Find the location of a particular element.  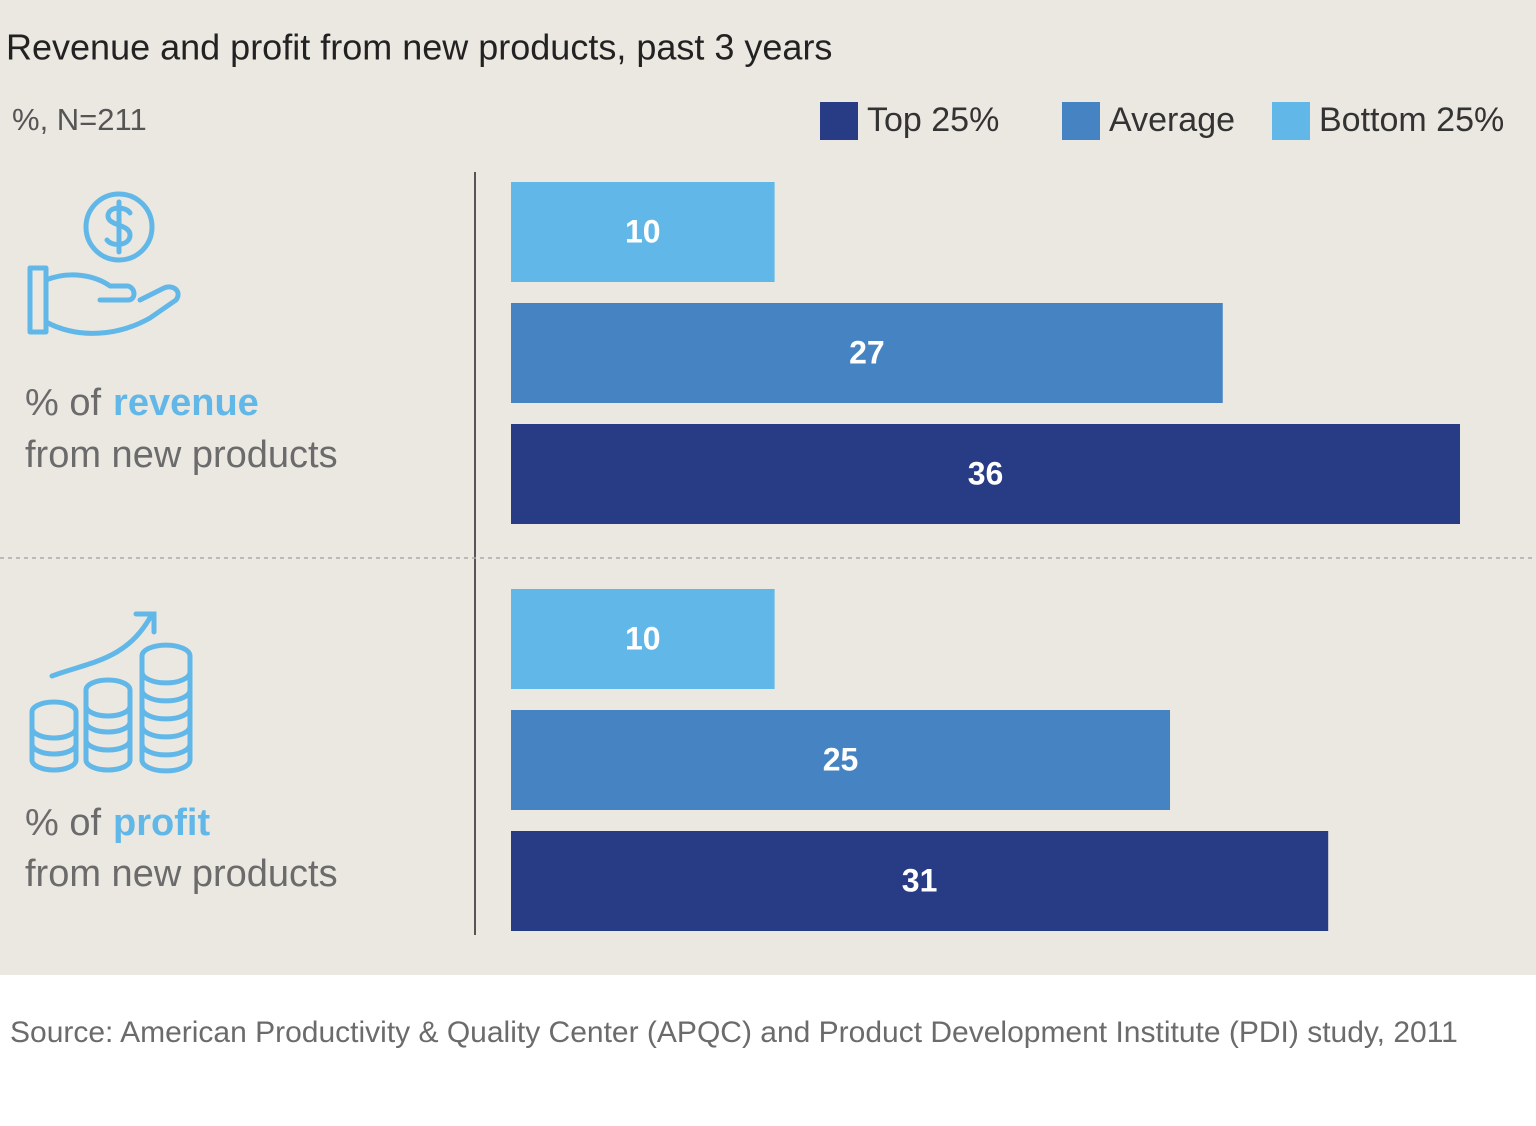

category-label-key: revenue is located at coordinates (186, 403).